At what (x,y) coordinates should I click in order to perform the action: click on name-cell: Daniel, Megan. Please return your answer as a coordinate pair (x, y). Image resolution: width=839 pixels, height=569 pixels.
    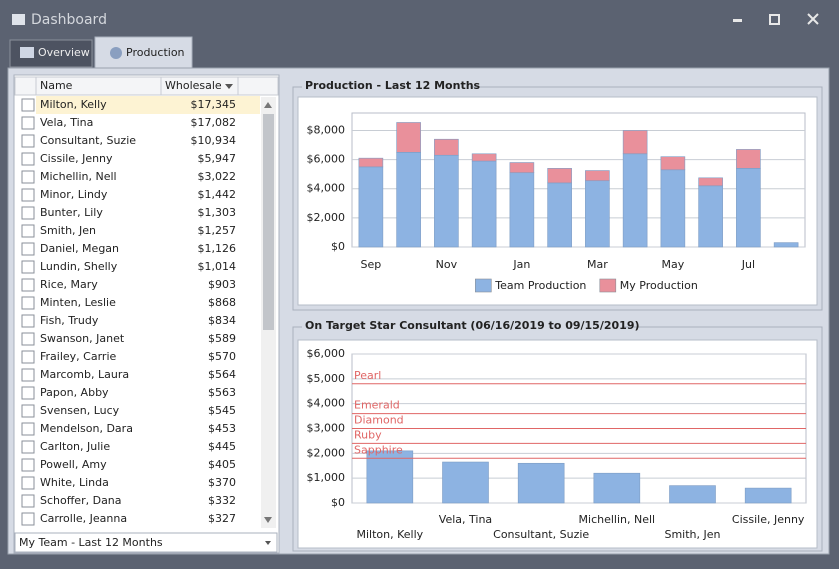
    Looking at the image, I should click on (79, 248).